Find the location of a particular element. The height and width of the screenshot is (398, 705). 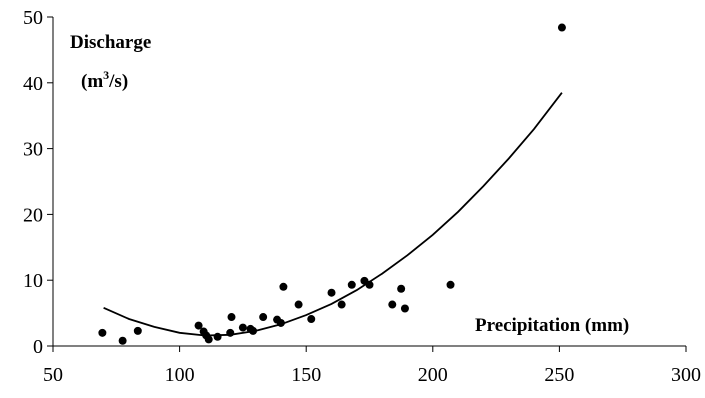

x-tick-label: 300 is located at coordinates (686, 375).